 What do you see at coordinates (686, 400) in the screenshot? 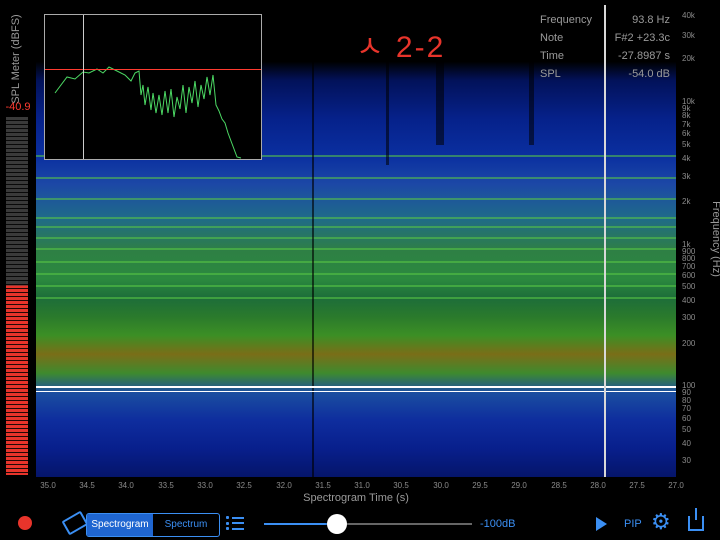
I see `frequency-tick: 80` at bounding box center [686, 400].